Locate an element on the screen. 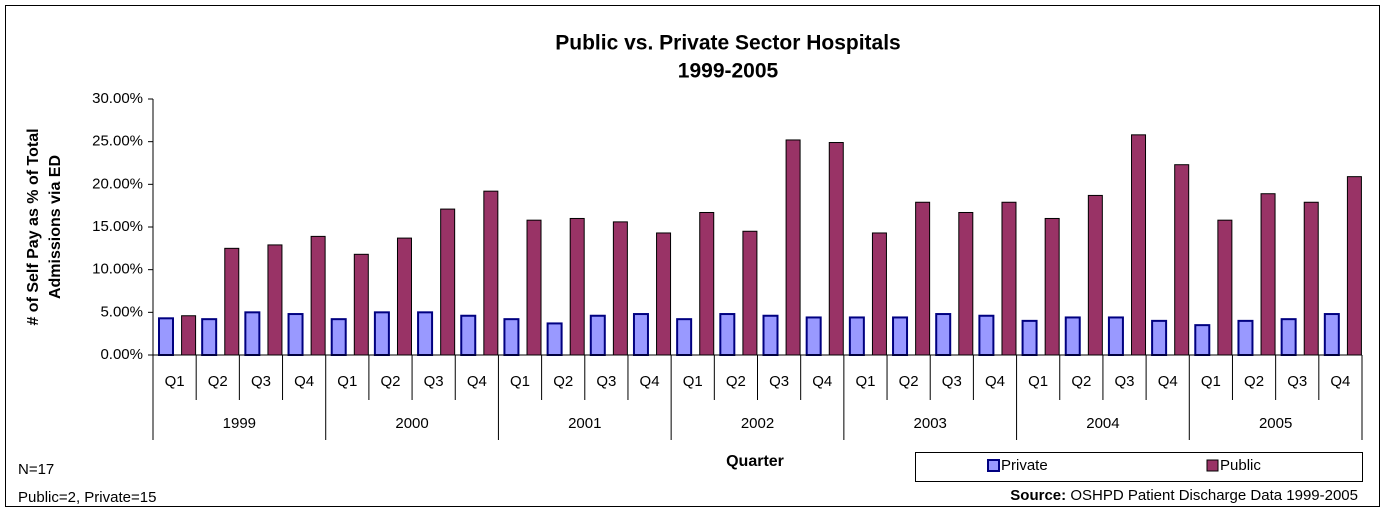  legend-label: Private is located at coordinates (1024, 465).